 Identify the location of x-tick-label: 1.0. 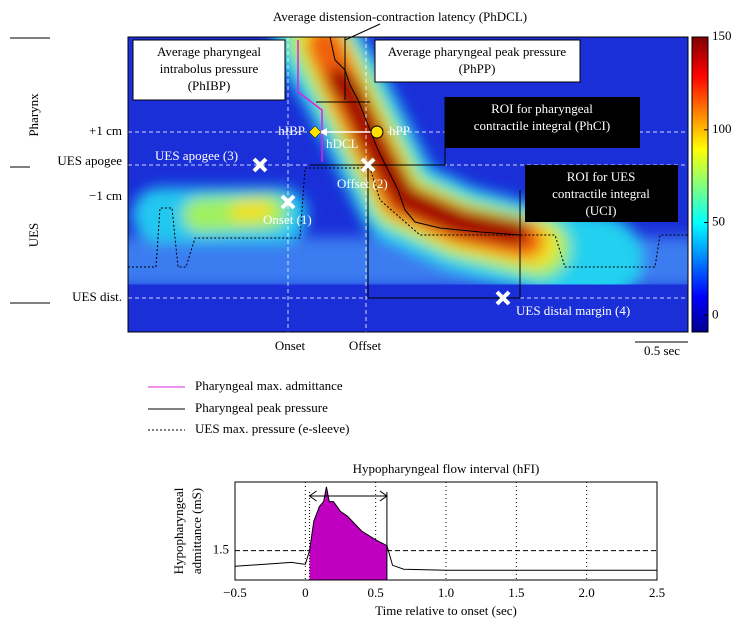
(446, 592).